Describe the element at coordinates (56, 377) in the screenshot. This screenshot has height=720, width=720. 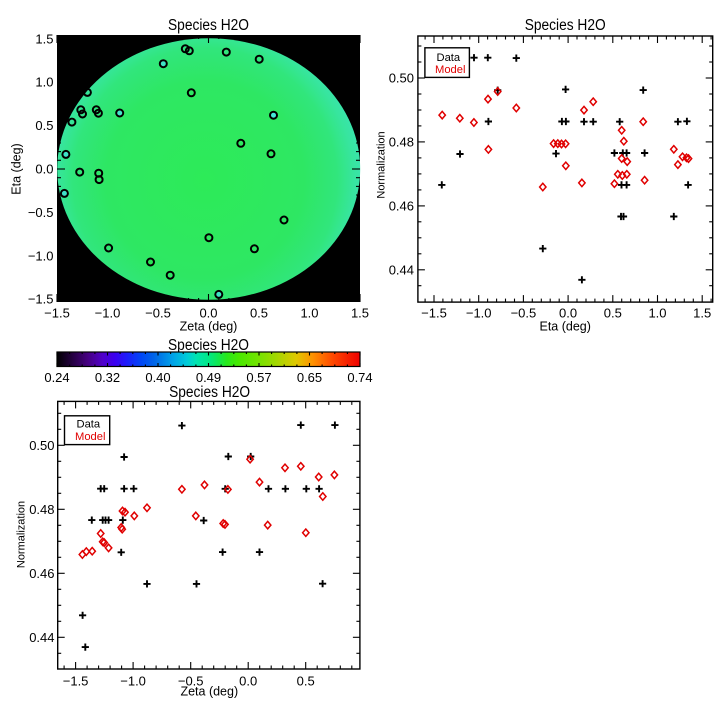
I see `svg-text: 0.24` at that location.